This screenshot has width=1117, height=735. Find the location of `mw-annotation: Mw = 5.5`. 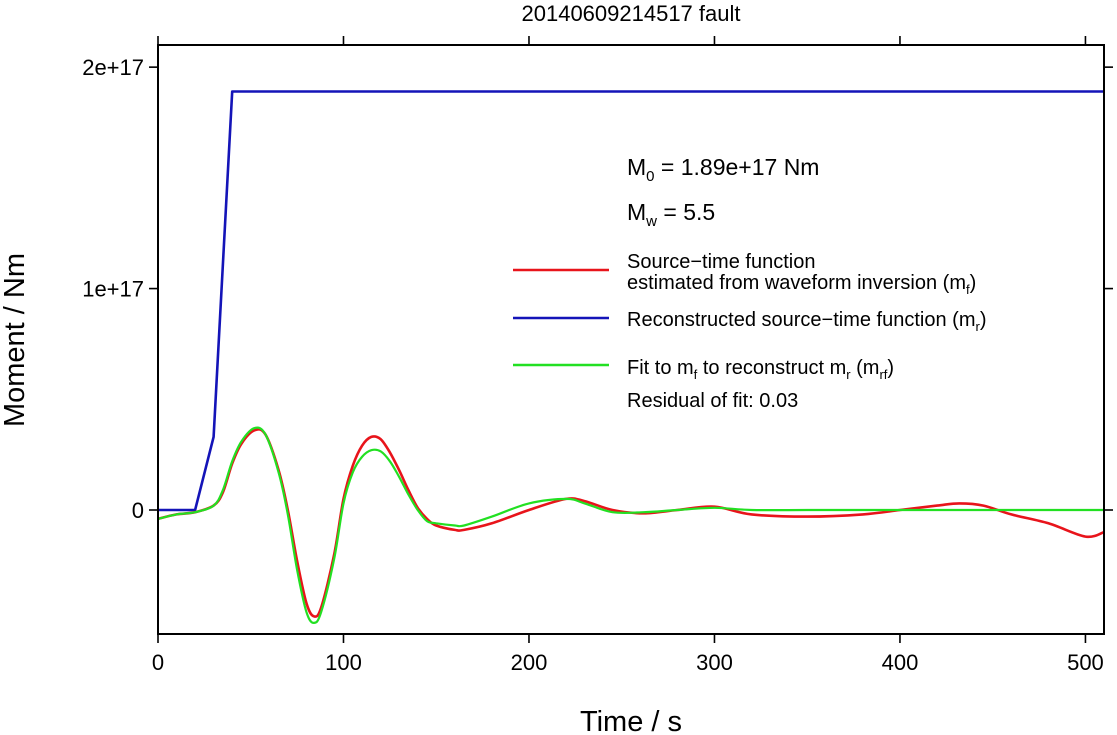

mw-annotation: Mw = 5.5 is located at coordinates (671, 214).